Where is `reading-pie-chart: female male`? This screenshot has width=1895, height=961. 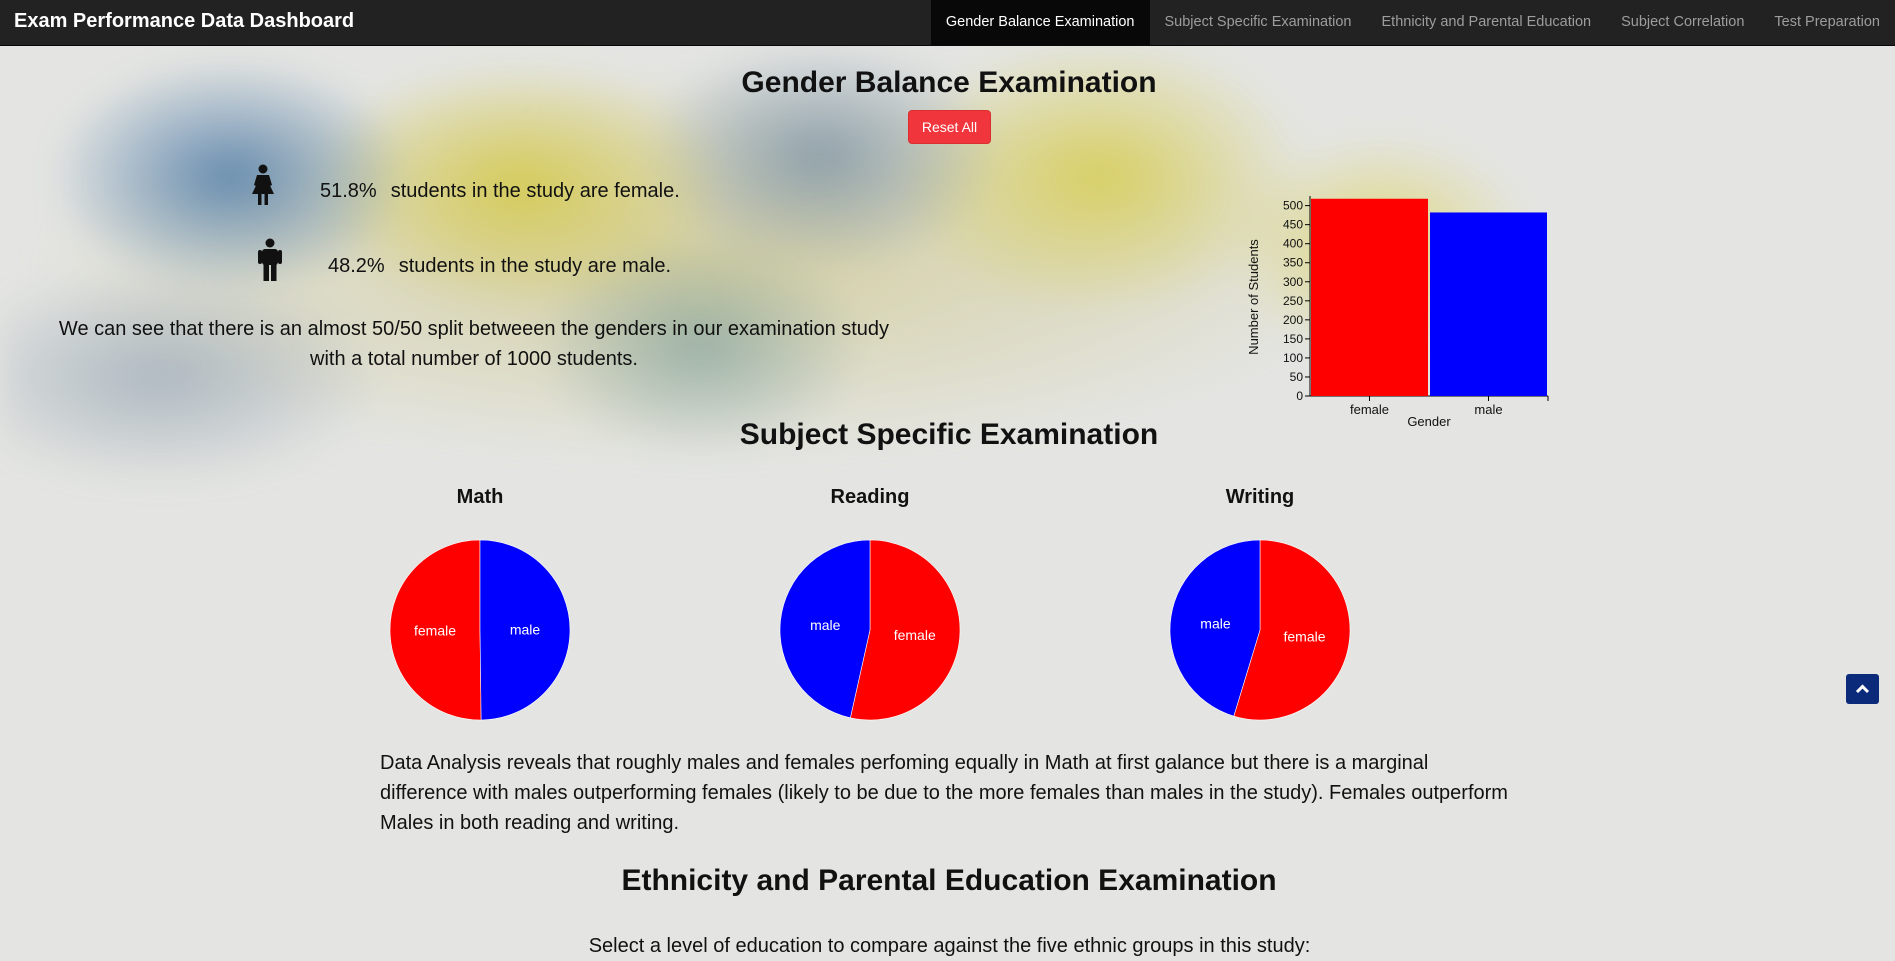
reading-pie-chart: female male is located at coordinates (870, 630).